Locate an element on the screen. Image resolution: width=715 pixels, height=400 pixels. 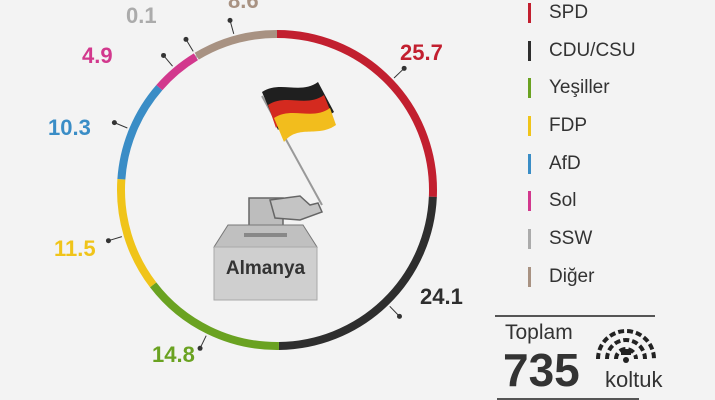
total-seats: Toplam 735 koltuk is located at coordinates (578, 357).